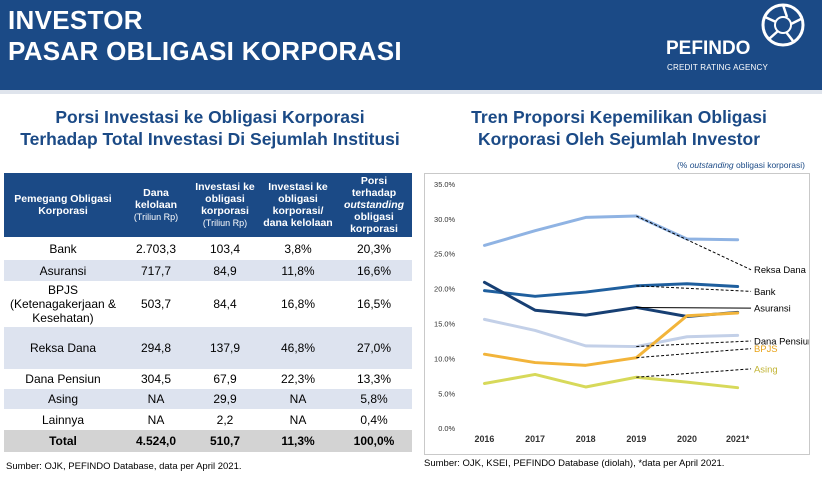  Describe the element at coordinates (619, 139) in the screenshot. I see `chart-title-line2: Korporasi Oleh Sejumlah Investor` at that location.